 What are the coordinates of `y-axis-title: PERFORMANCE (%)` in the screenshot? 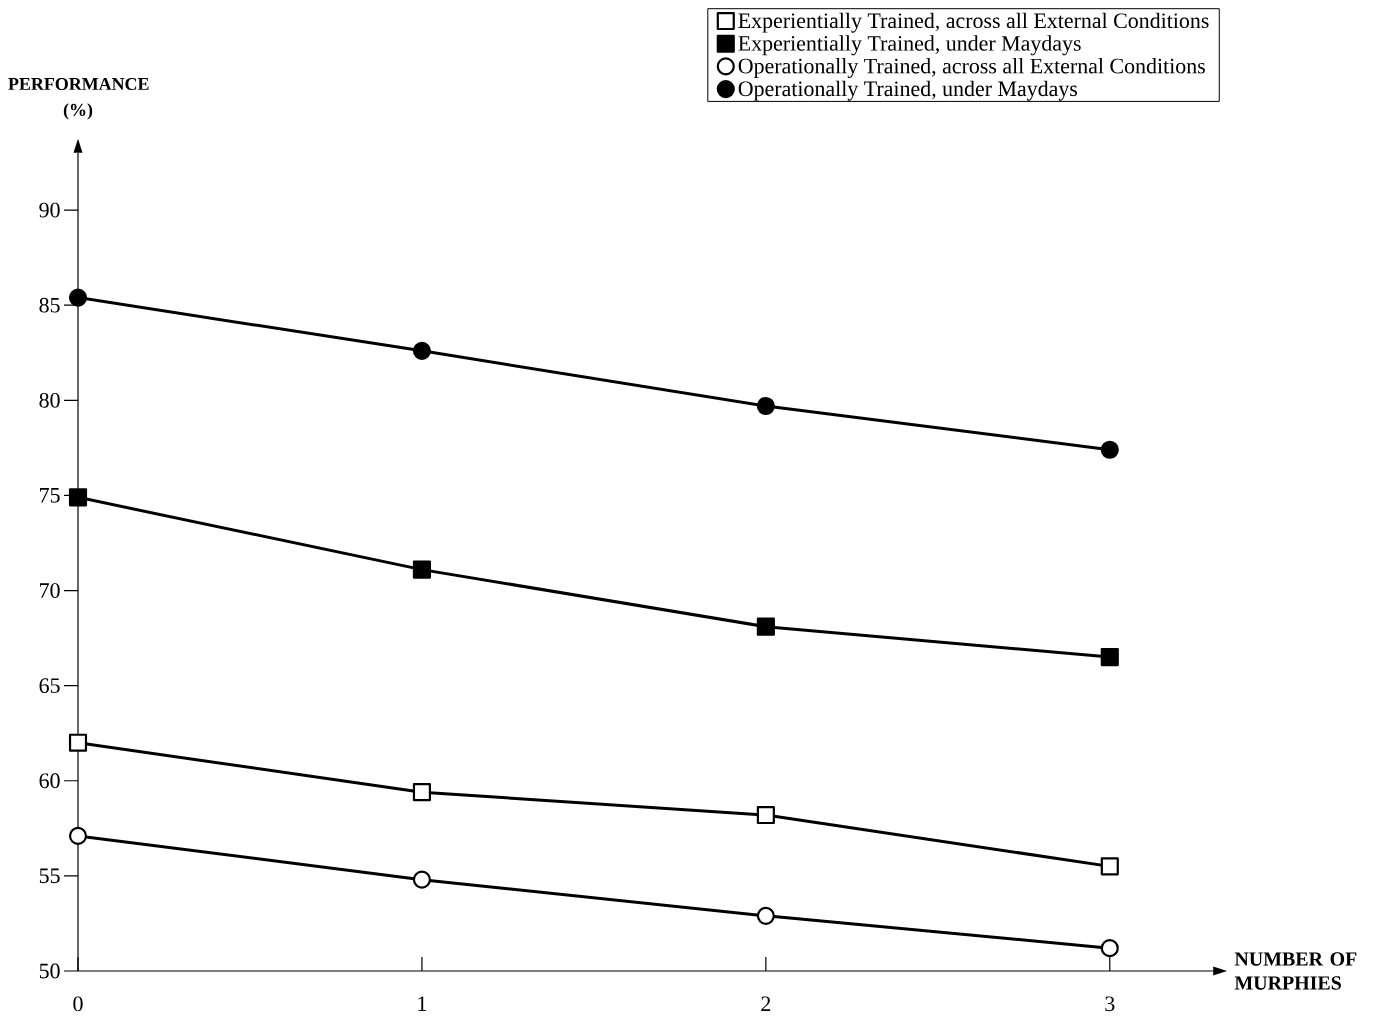 It's located at (78, 98).